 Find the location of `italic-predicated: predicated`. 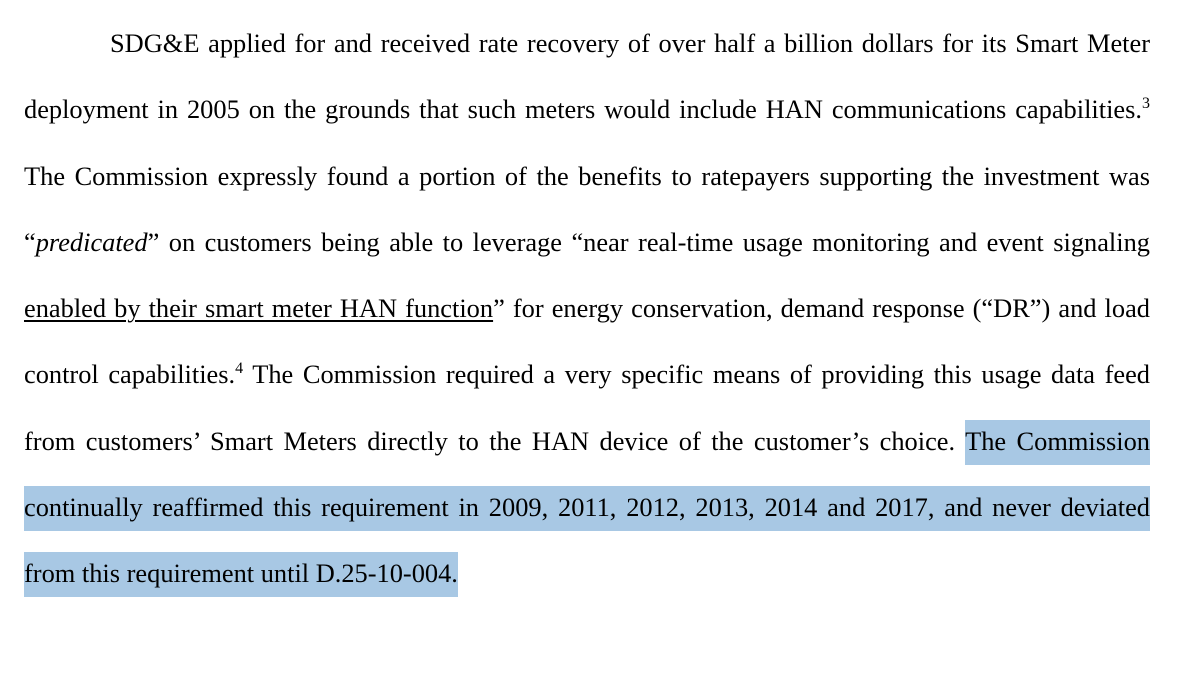

italic-predicated: predicated is located at coordinates (91, 241).